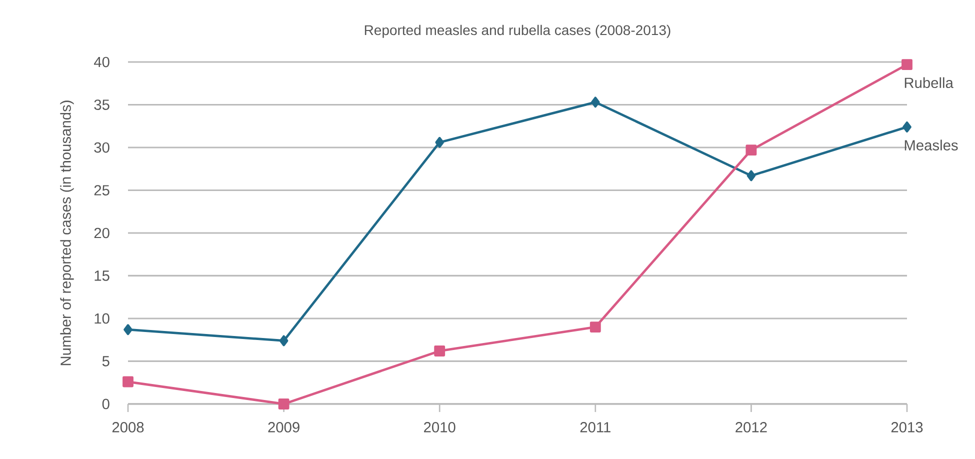  What do you see at coordinates (102, 105) in the screenshot?
I see `y-tick-label: 35` at bounding box center [102, 105].